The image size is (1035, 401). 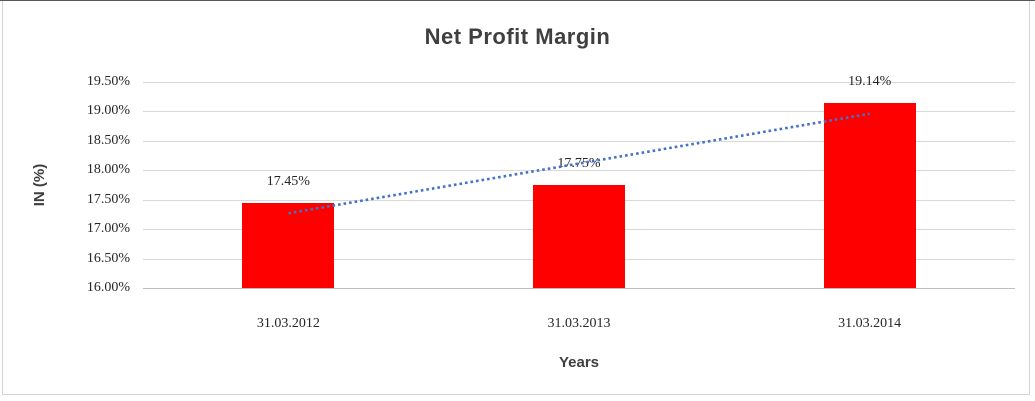 What do you see at coordinates (108, 81) in the screenshot?
I see `y-tick-label: 19.50%` at bounding box center [108, 81].